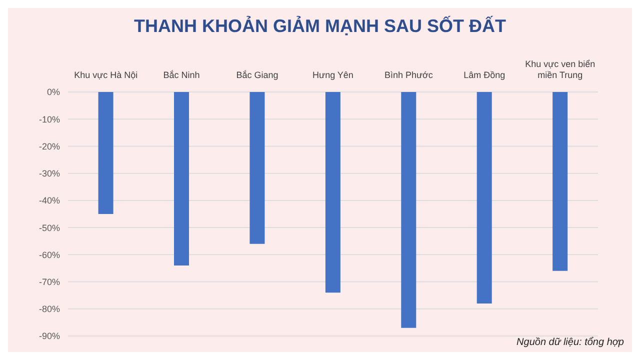 The image size is (640, 360). I want to click on y-tick-label: -60%, so click(49, 255).